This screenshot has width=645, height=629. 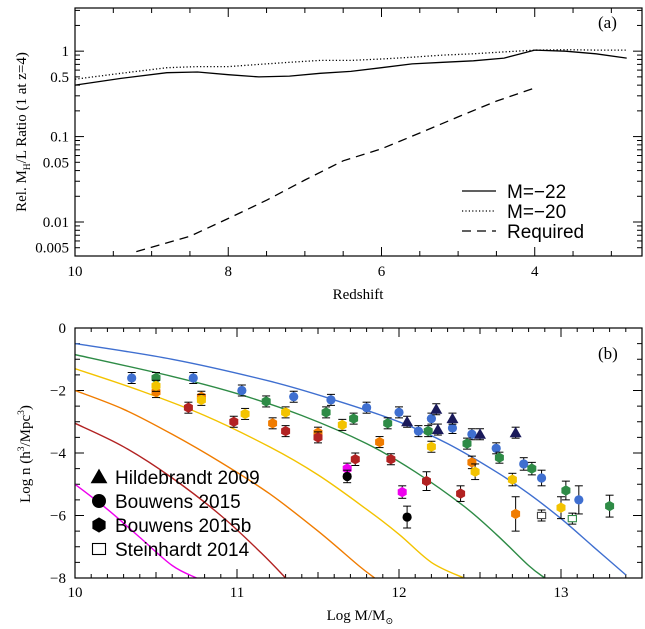 I want to click on panel-a-x-axis-title: Redshift, so click(x=359, y=295).